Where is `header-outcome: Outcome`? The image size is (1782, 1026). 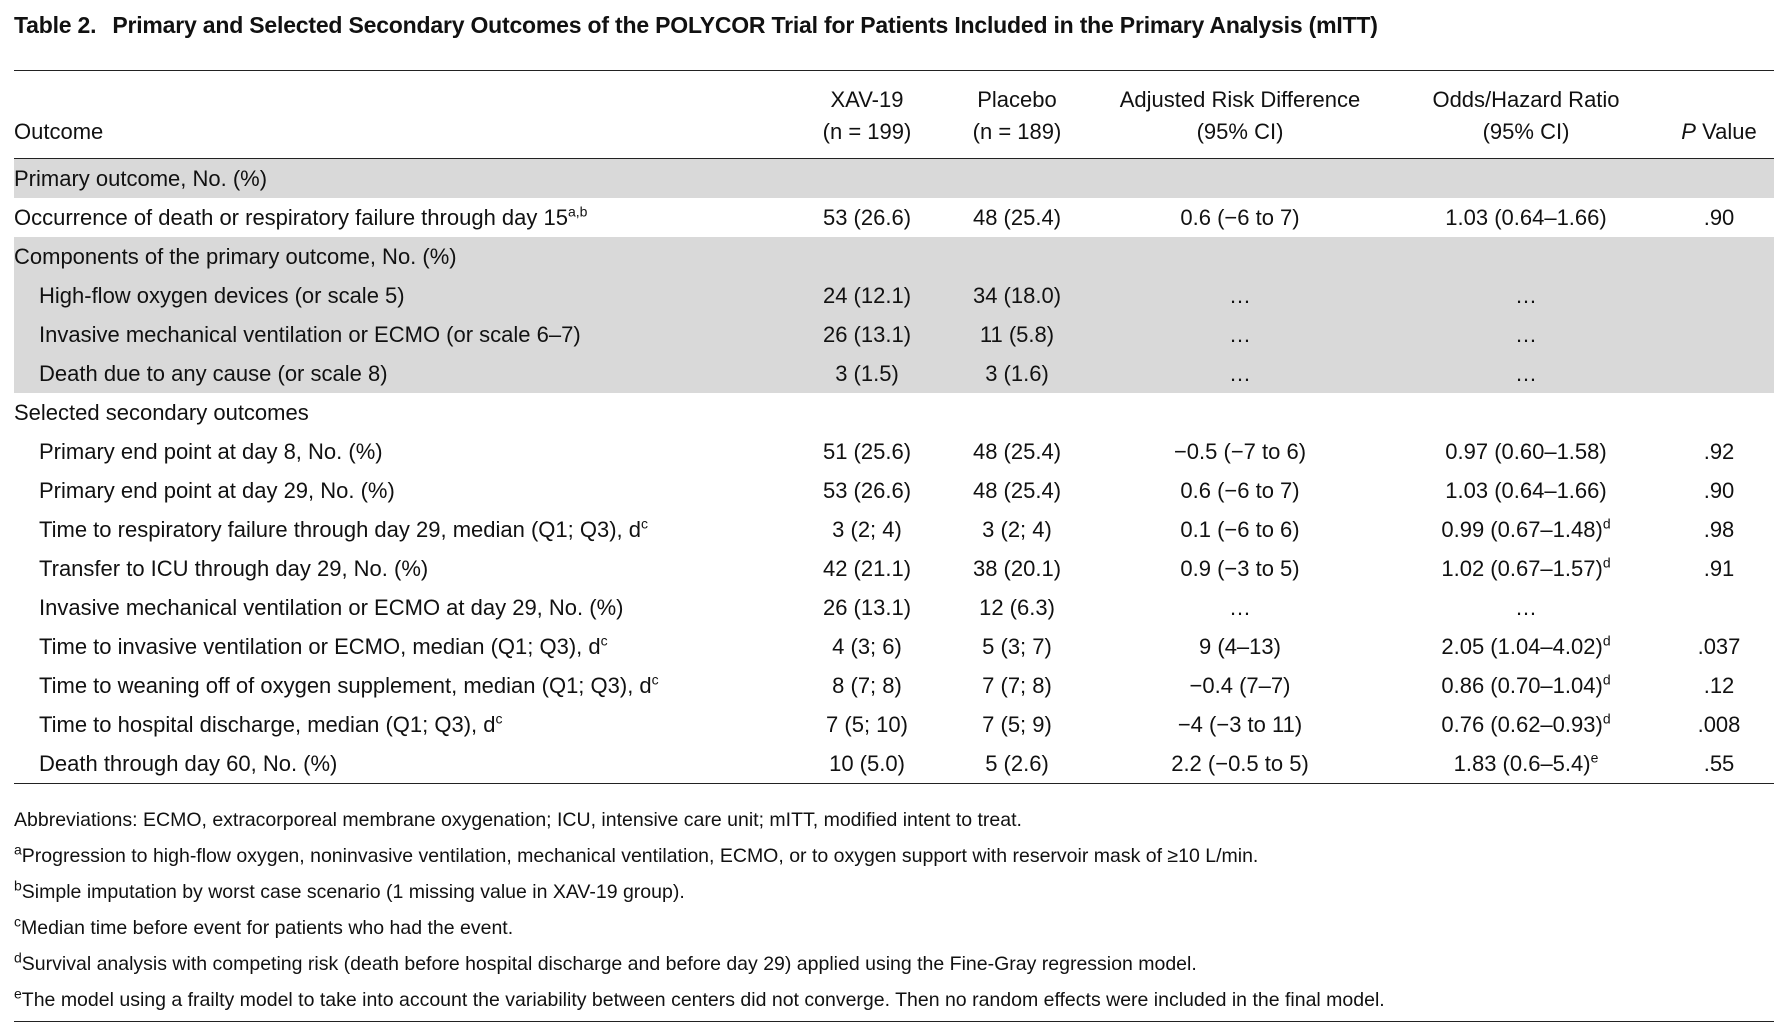
header-outcome: Outcome is located at coordinates (59, 131).